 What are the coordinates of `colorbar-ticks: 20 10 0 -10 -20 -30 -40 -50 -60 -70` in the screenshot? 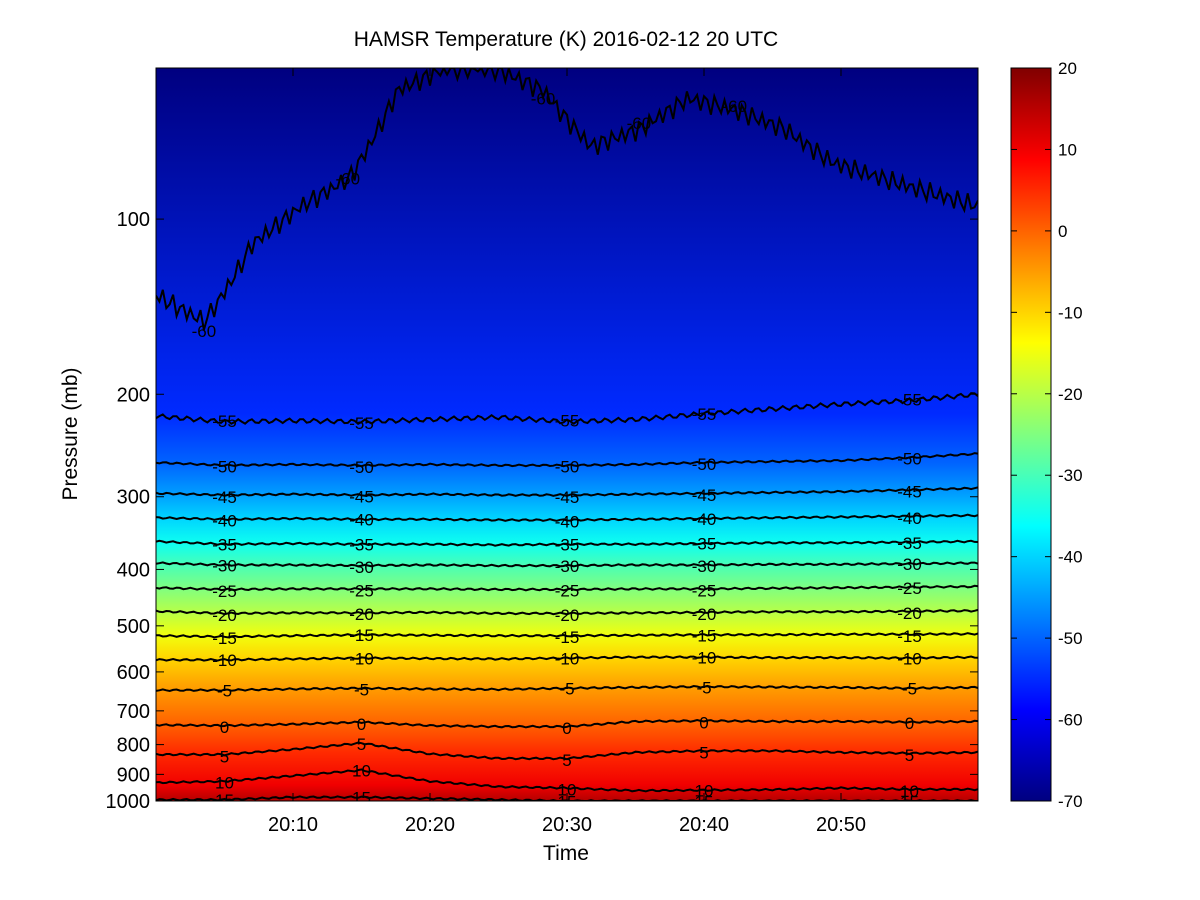 It's located at (1047, 435).